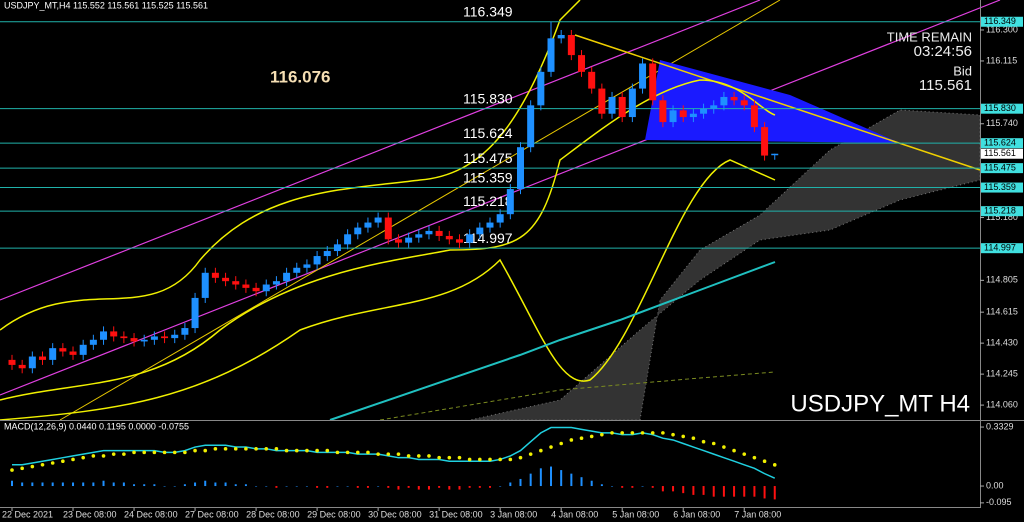  What do you see at coordinates (1000, 426) in the screenshot?
I see `macd-tick-label: 0.3329` at bounding box center [1000, 426].